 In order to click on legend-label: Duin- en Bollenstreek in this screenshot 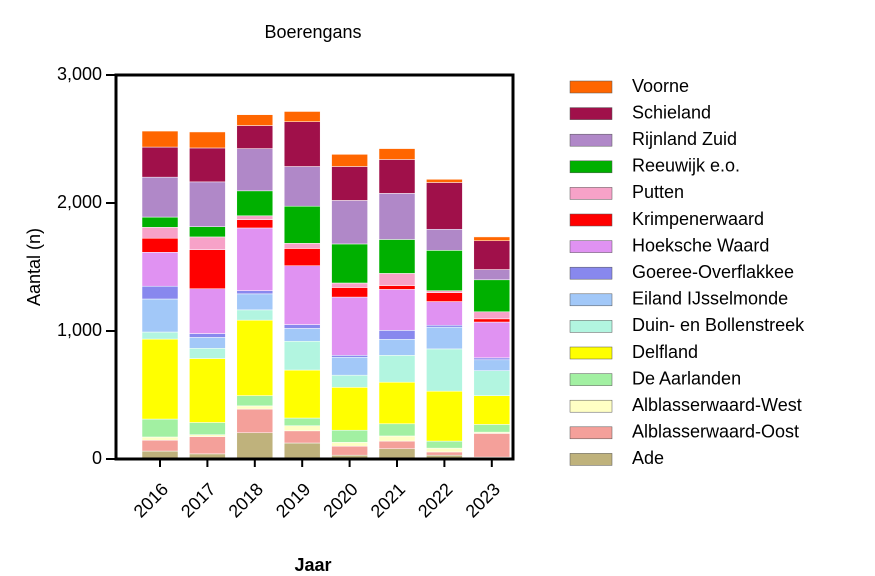, I will do `click(718, 325)`.